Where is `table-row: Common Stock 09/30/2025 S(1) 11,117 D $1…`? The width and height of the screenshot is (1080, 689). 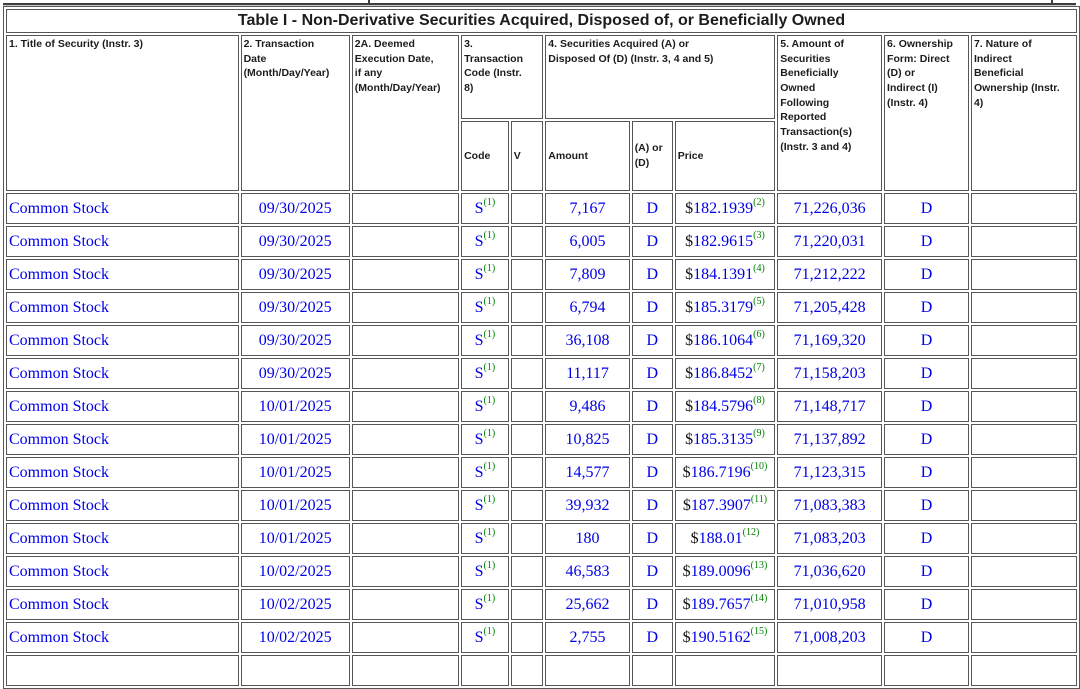 table-row: Common Stock 09/30/2025 S(1) 11,117 D $1… is located at coordinates (541, 373).